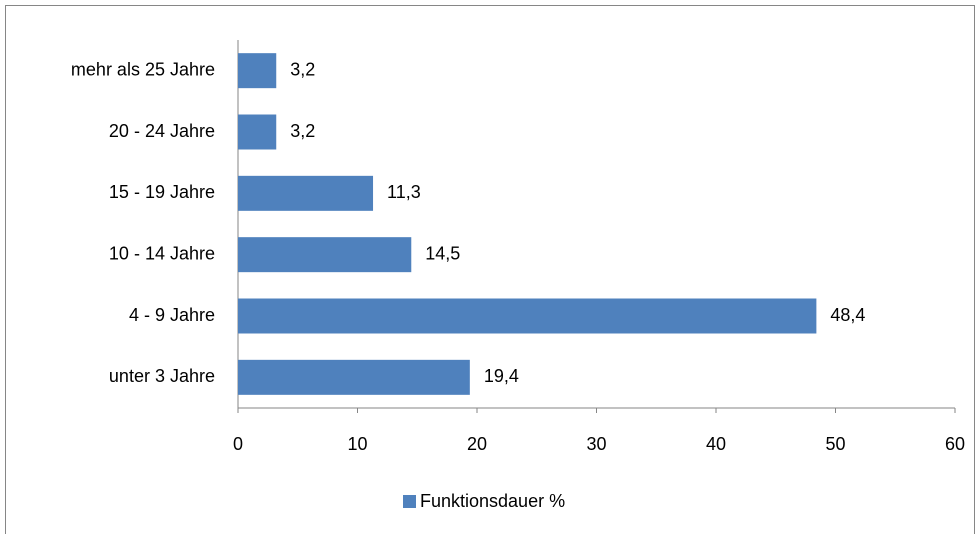 This screenshot has width=980, height=534. What do you see at coordinates (492, 501) in the screenshot?
I see `legend-label: Funktionsdauer %` at bounding box center [492, 501].